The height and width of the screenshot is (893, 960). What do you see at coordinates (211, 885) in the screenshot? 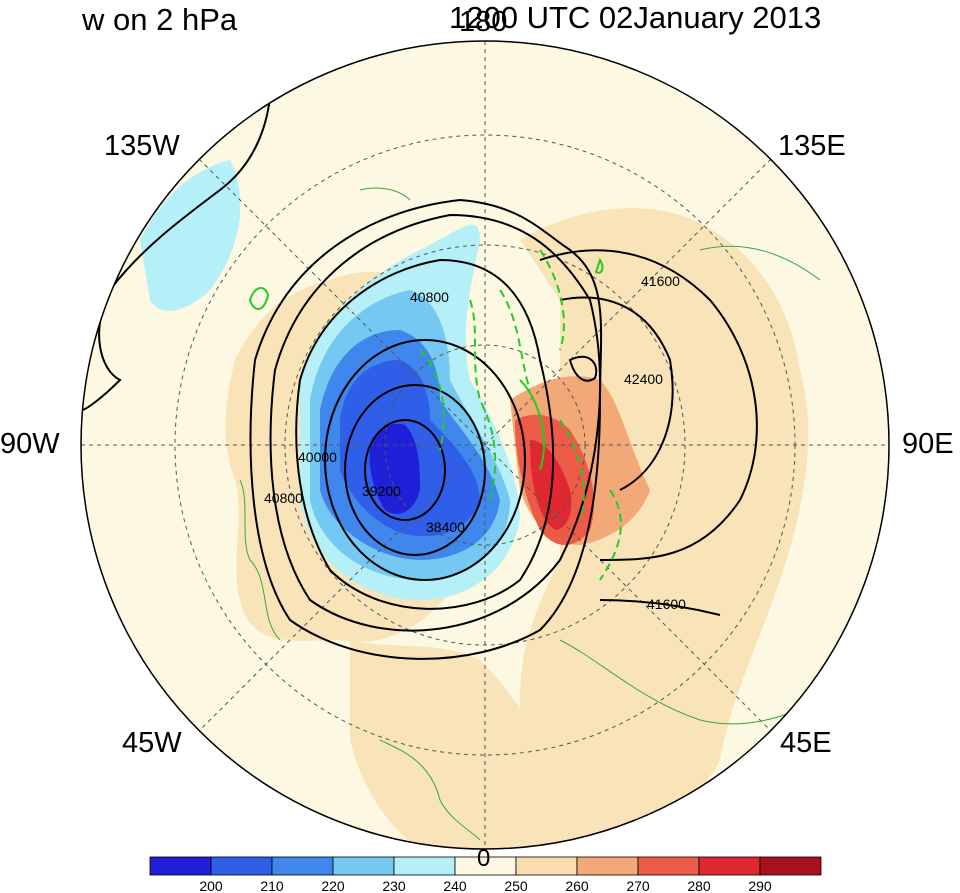
I see `colorbar-tick-label: 200` at bounding box center [211, 885].